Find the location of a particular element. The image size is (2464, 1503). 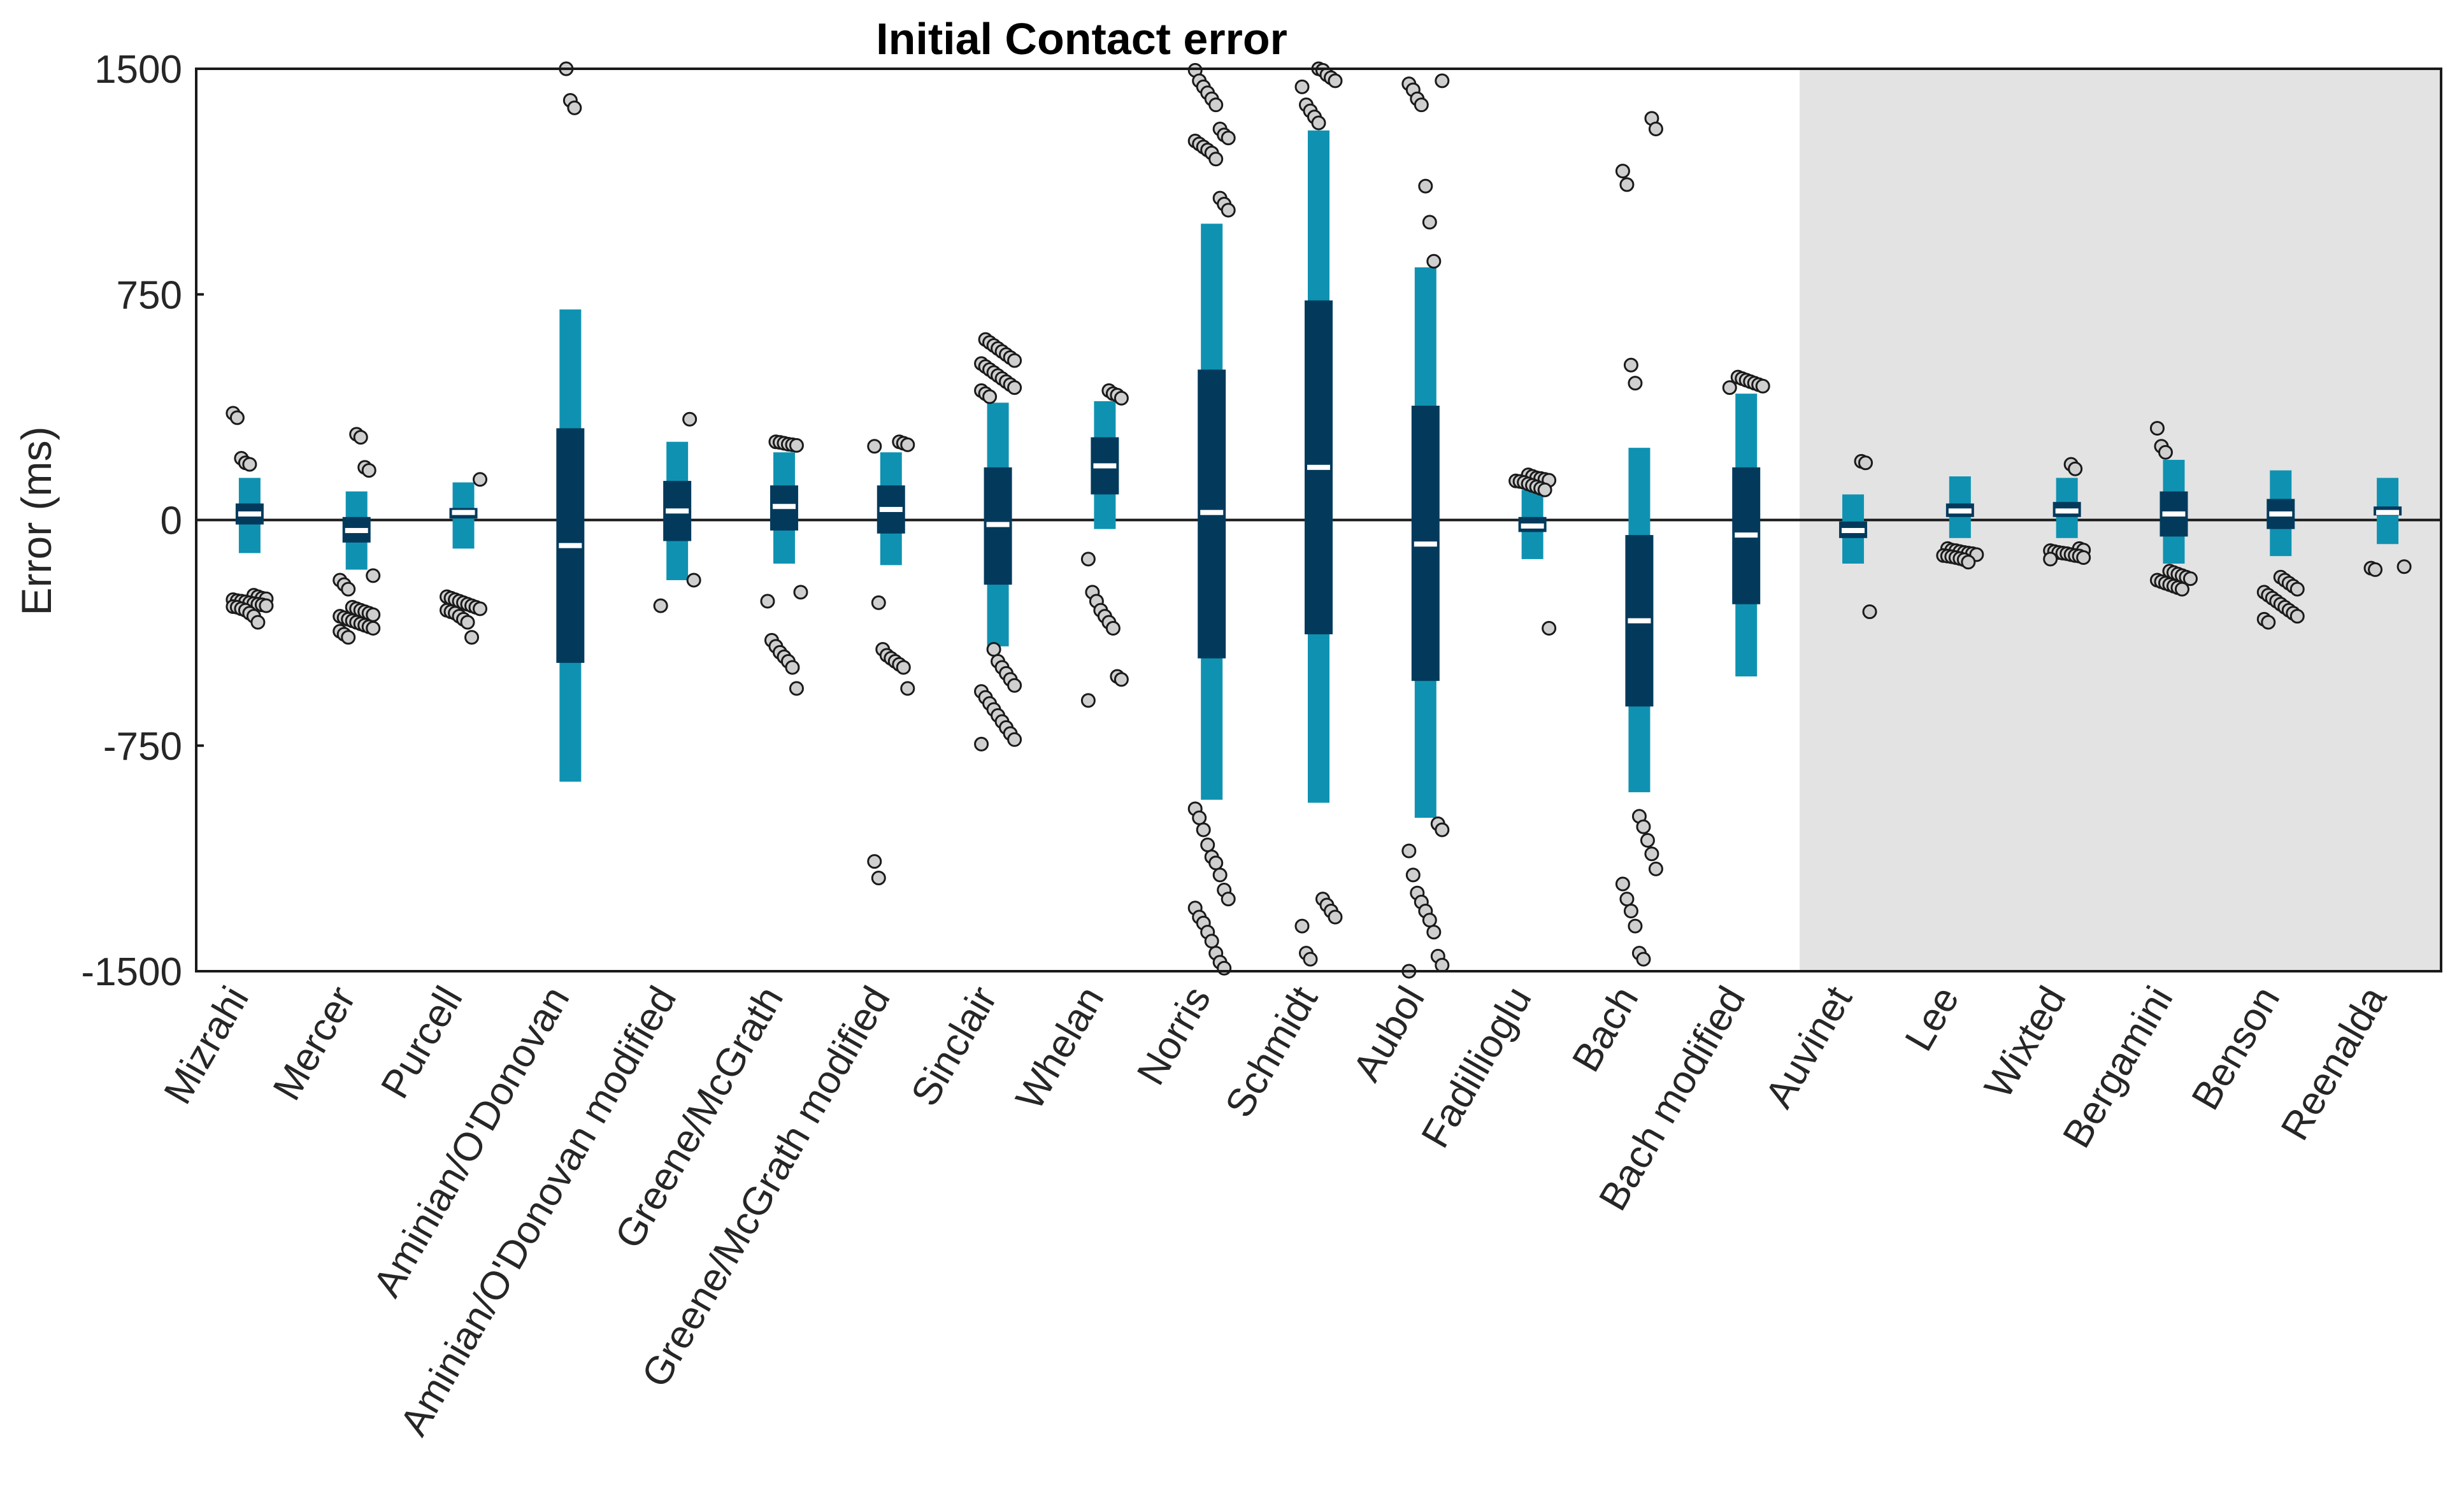

median-marker-benson is located at coordinates (2281, 514).